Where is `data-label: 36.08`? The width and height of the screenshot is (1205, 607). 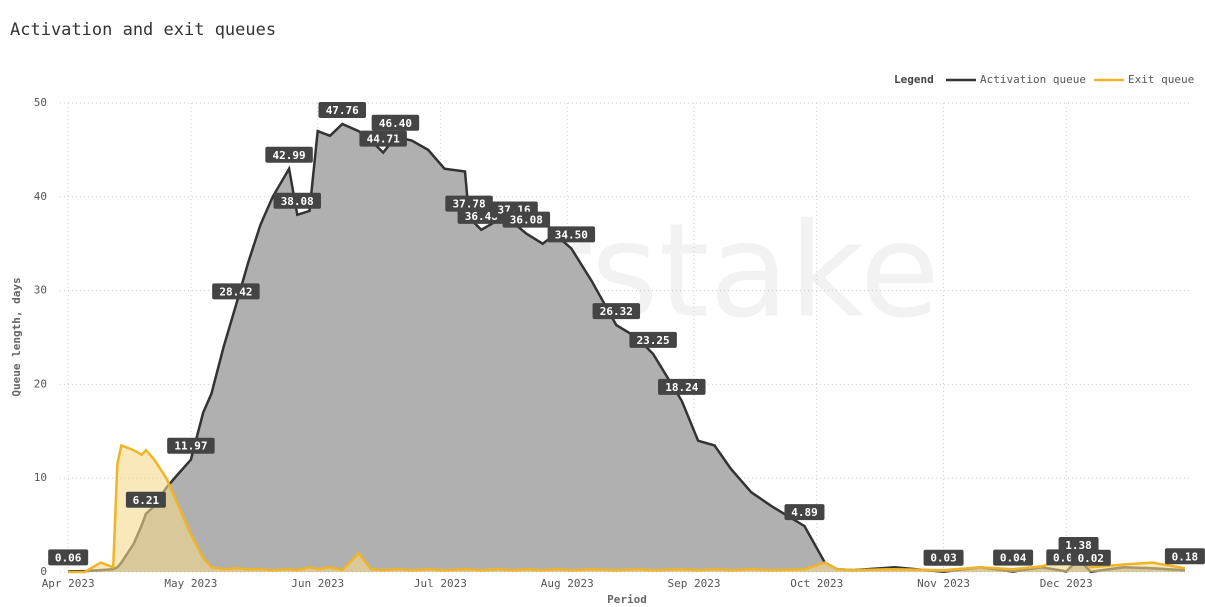 data-label: 36.08 is located at coordinates (526, 220).